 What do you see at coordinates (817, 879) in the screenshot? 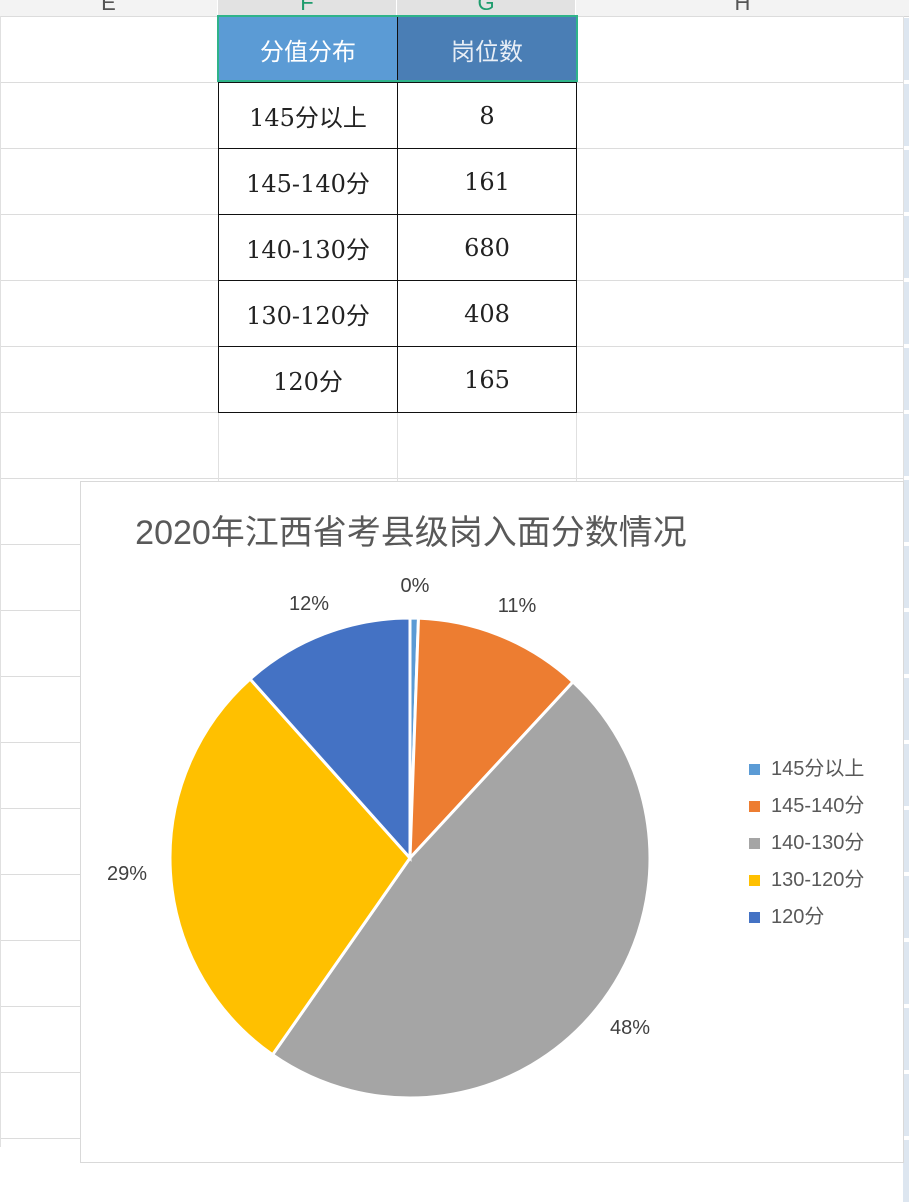
I see `legend-entry: 130-120分` at bounding box center [817, 879].